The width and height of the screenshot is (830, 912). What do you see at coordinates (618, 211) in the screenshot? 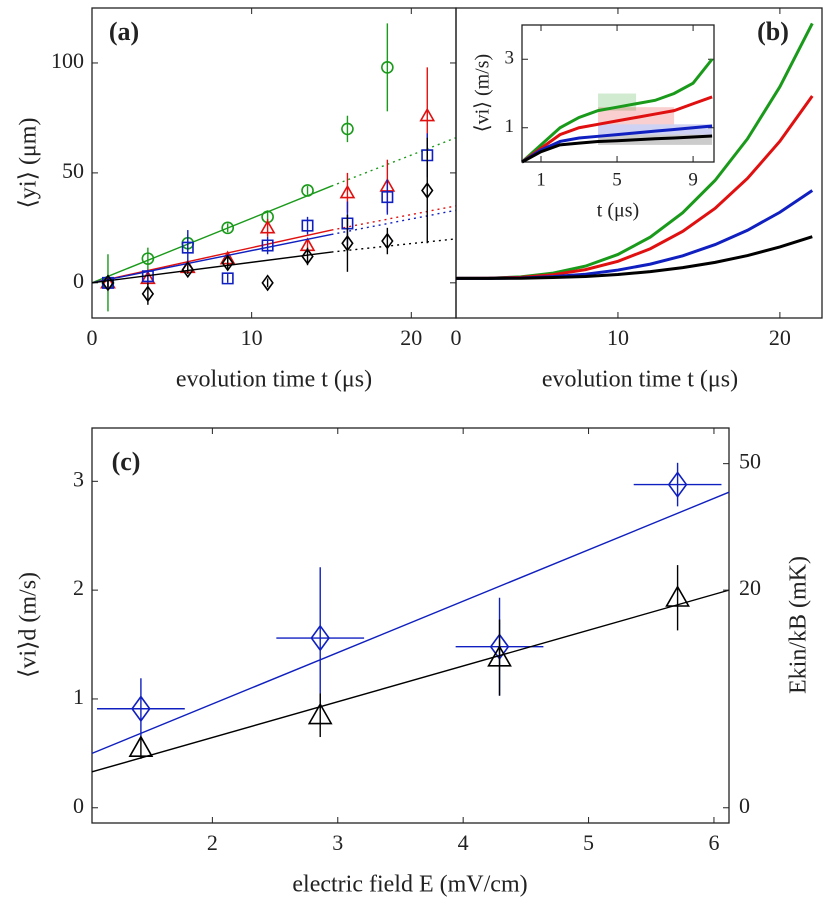
I see `axis-label: t (μs)` at bounding box center [618, 211].